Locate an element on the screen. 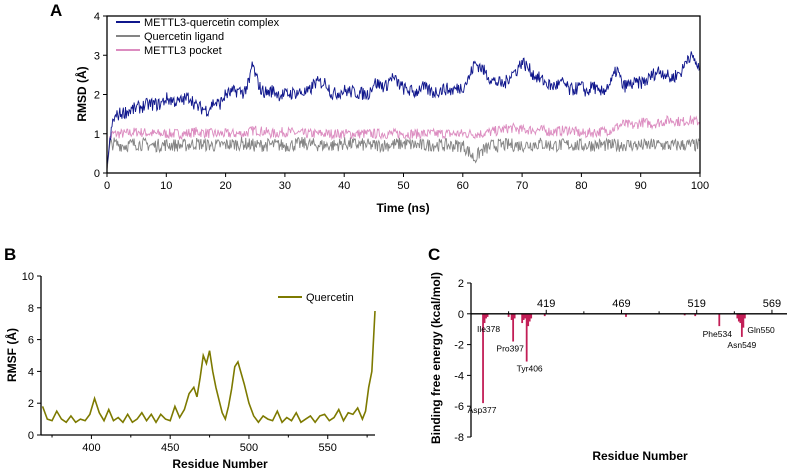 The width and height of the screenshot is (809, 474). residue-label-gln550: Gln550 is located at coordinates (761, 330).